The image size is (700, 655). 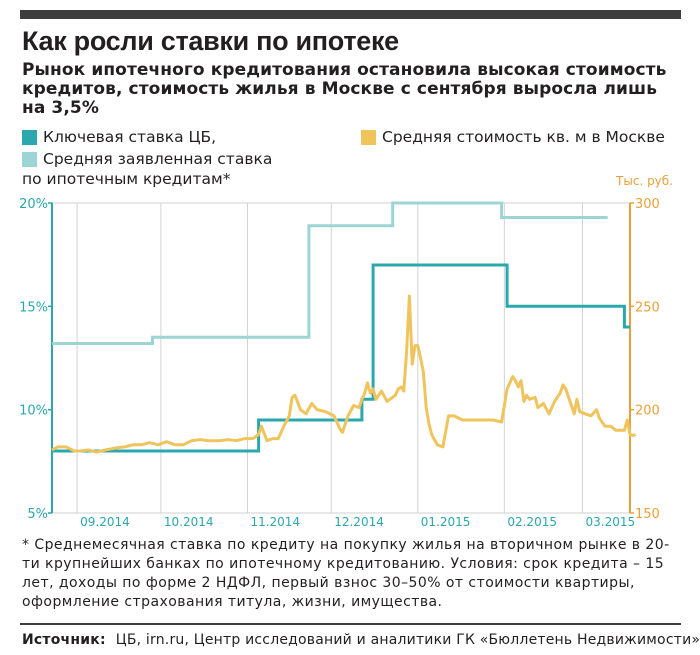 I want to click on left-y-tick-label: 10%, so click(x=33, y=411).